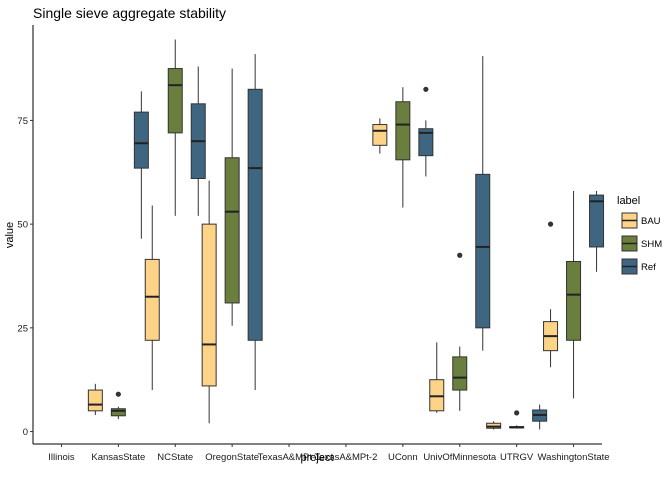  Describe the element at coordinates (22, 121) in the screenshot. I see `y-tick-label: 75` at that location.